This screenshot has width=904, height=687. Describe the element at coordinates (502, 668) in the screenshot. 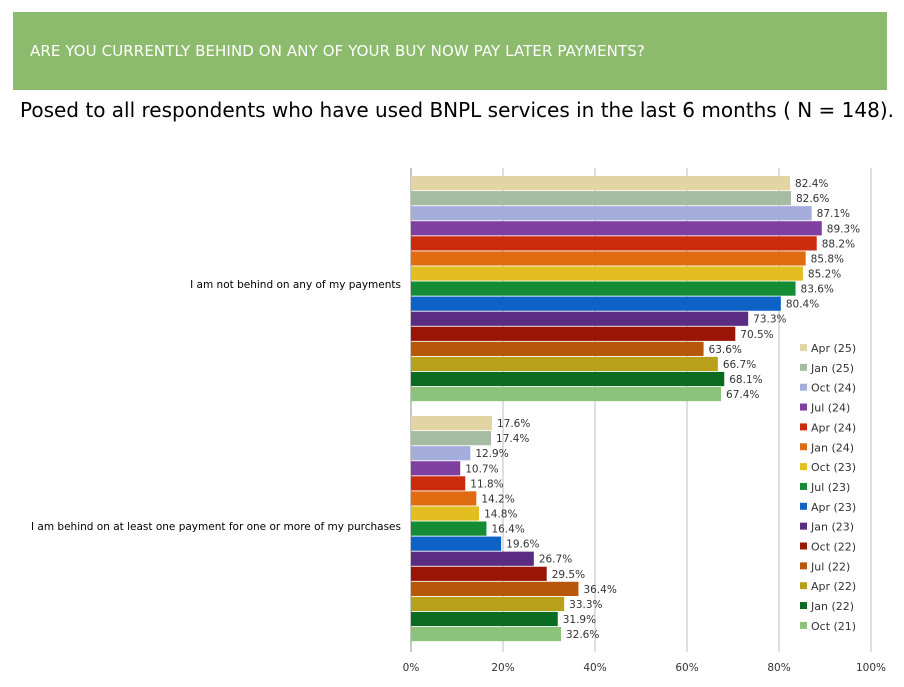

I see `x-tick-label: 20%` at that location.